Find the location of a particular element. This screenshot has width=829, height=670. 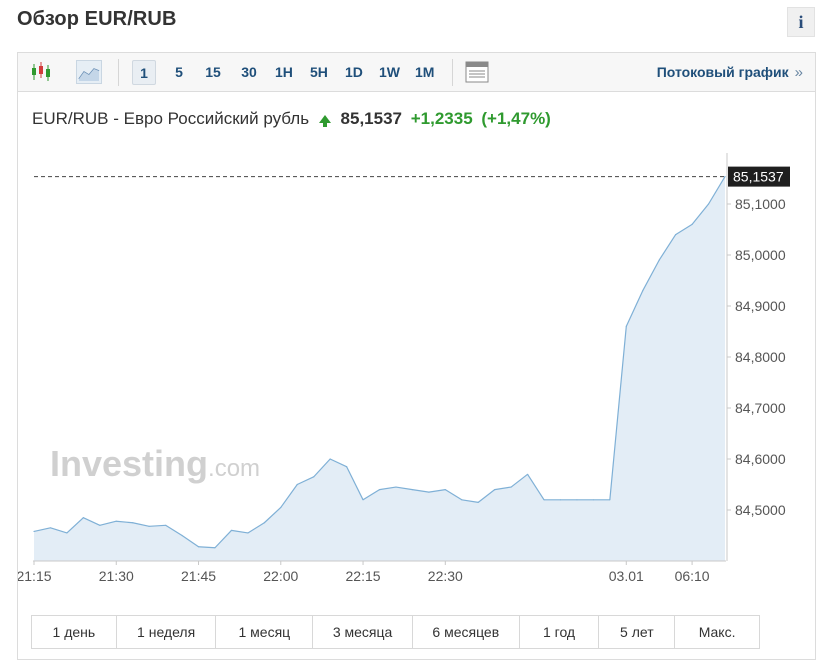

x-tick-label: 03.01 is located at coordinates (626, 576).